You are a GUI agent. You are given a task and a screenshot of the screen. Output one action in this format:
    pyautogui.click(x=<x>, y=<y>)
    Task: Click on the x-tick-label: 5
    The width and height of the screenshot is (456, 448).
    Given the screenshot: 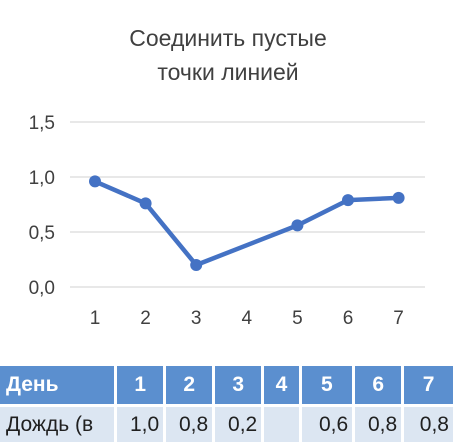 What is the action you would take?
    pyautogui.click(x=297, y=318)
    